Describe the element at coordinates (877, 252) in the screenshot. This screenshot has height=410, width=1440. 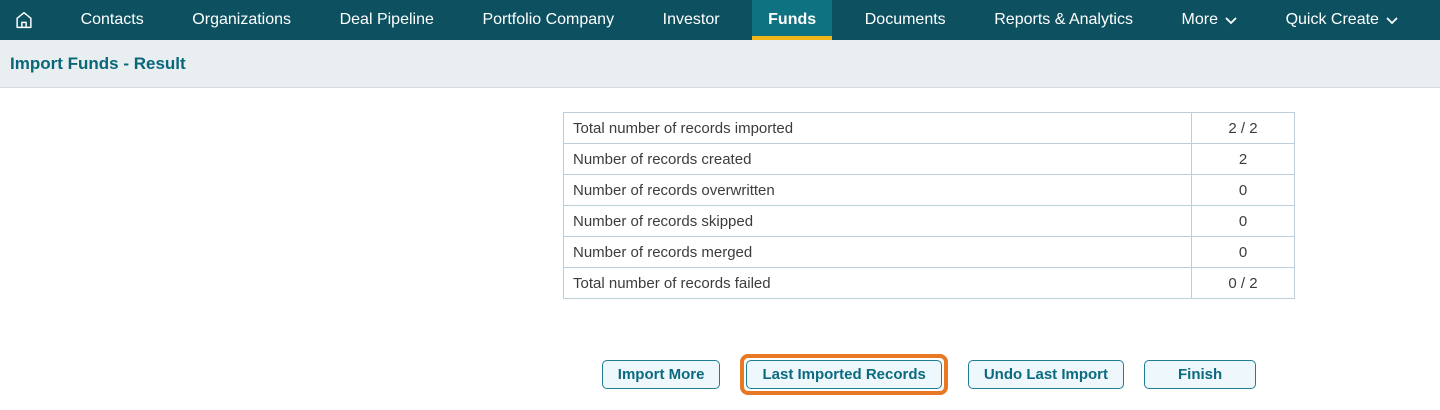
I see `row-label: Number of records merged` at that location.